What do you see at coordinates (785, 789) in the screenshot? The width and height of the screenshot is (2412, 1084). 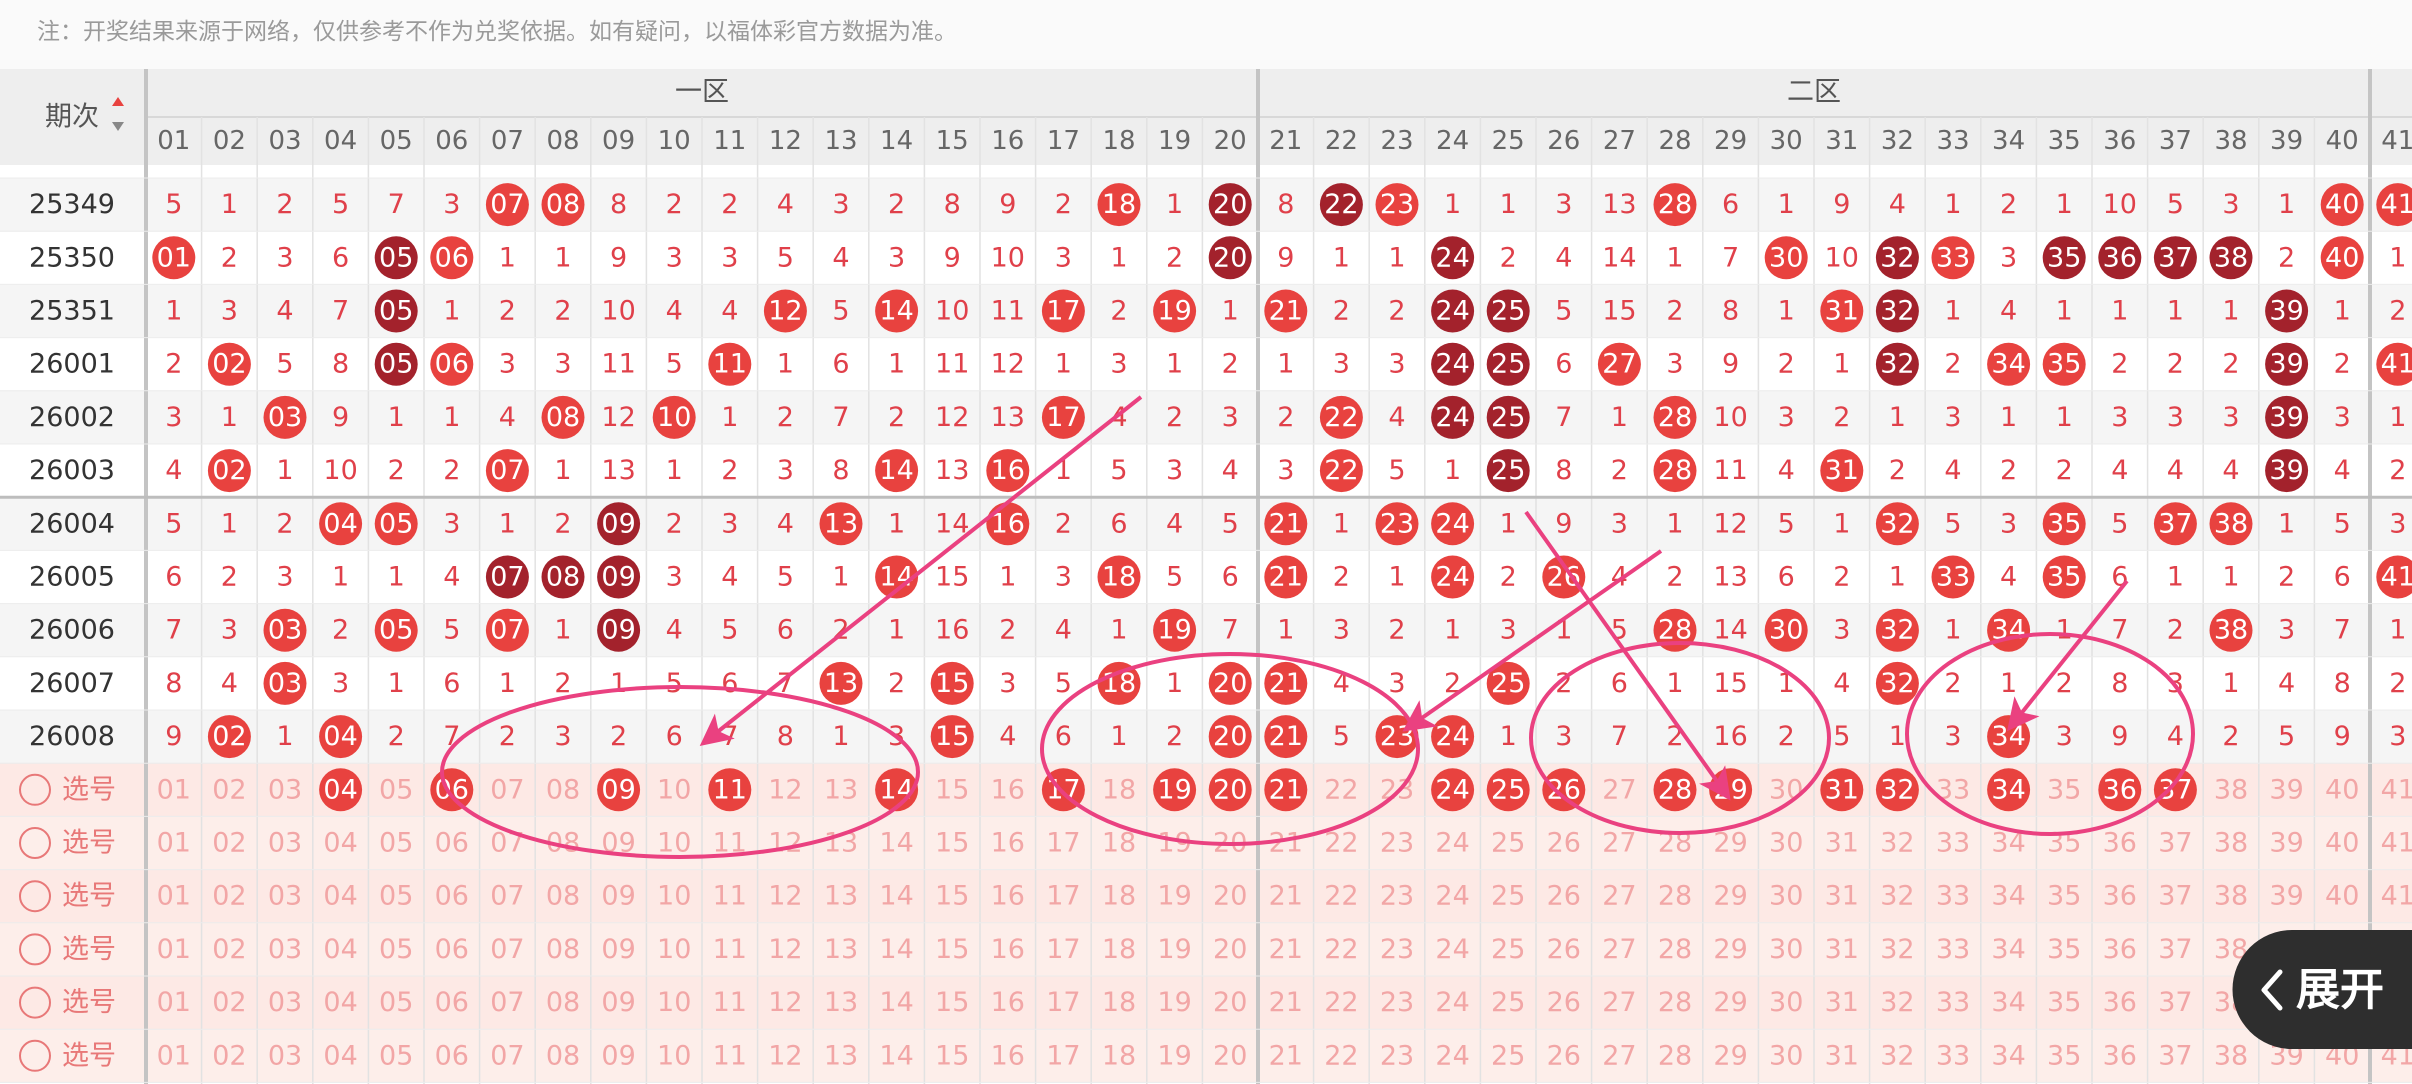 I see `select-number: 12` at bounding box center [785, 789].